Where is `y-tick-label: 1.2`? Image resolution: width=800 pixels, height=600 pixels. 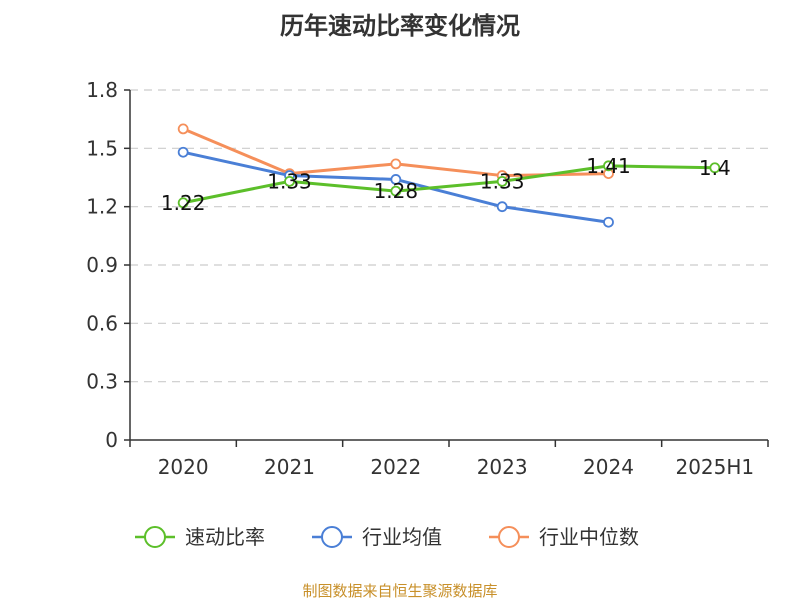
y-tick-label: 1.2 is located at coordinates (102, 207).